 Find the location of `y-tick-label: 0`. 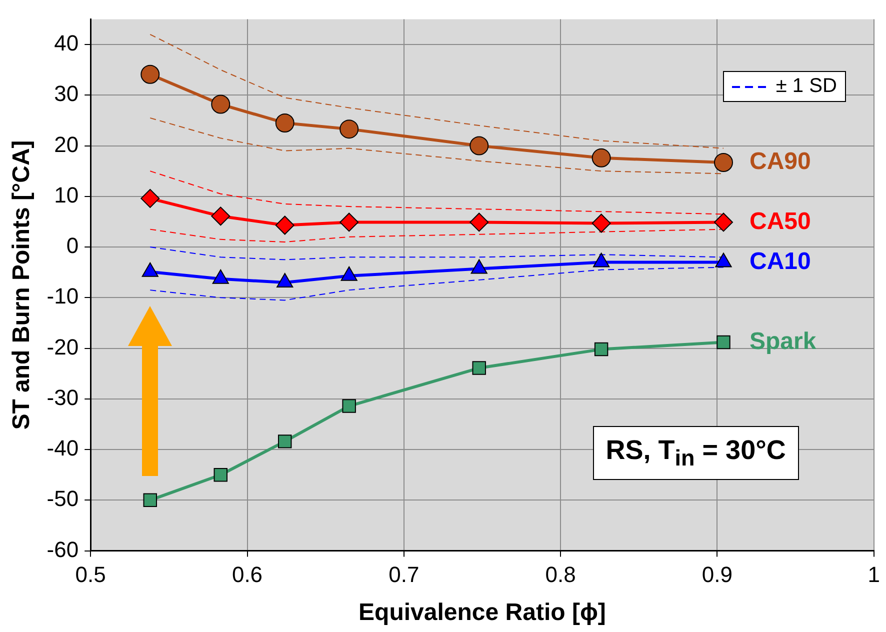

y-tick-label: 0 is located at coordinates (72, 245).